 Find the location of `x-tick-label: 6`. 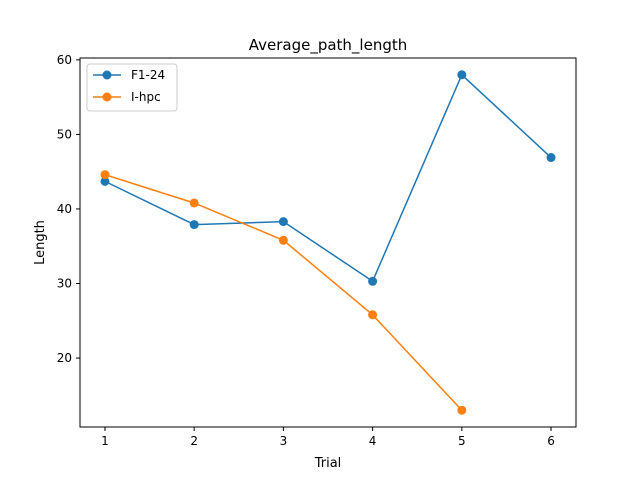

x-tick-label: 6 is located at coordinates (551, 441).